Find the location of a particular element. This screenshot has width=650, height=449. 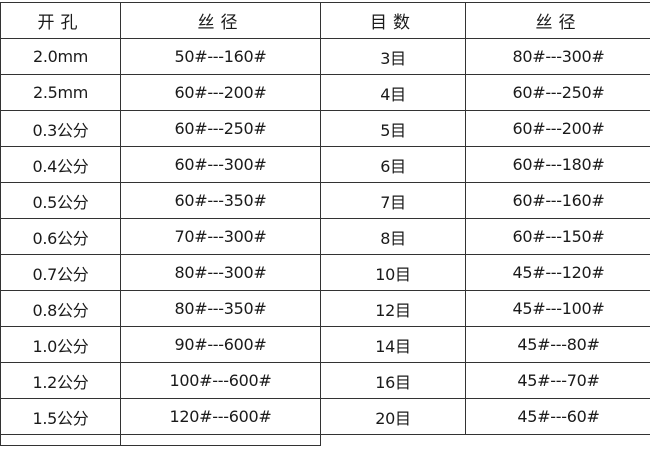

mesh-cell: 12目 is located at coordinates (393, 308).